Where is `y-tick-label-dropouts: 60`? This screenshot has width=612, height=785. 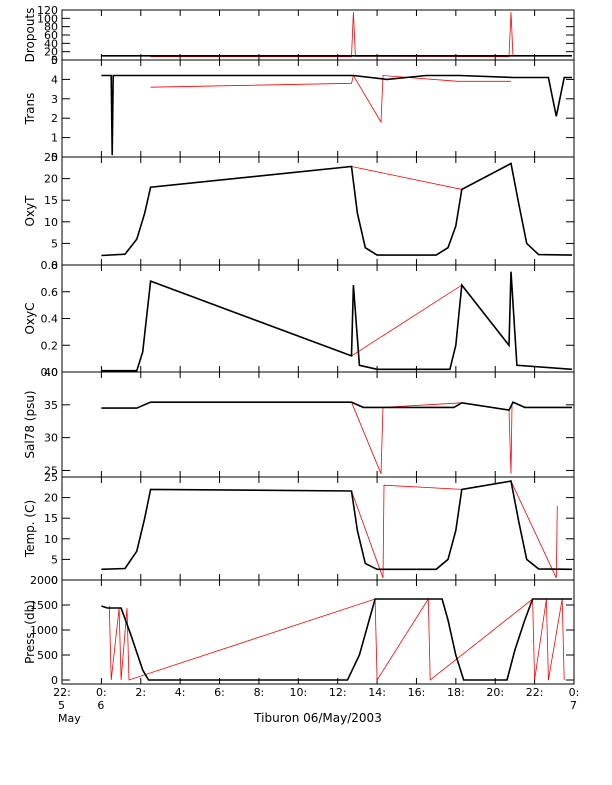
y-tick-label-dropouts: 60 is located at coordinates (51, 35).